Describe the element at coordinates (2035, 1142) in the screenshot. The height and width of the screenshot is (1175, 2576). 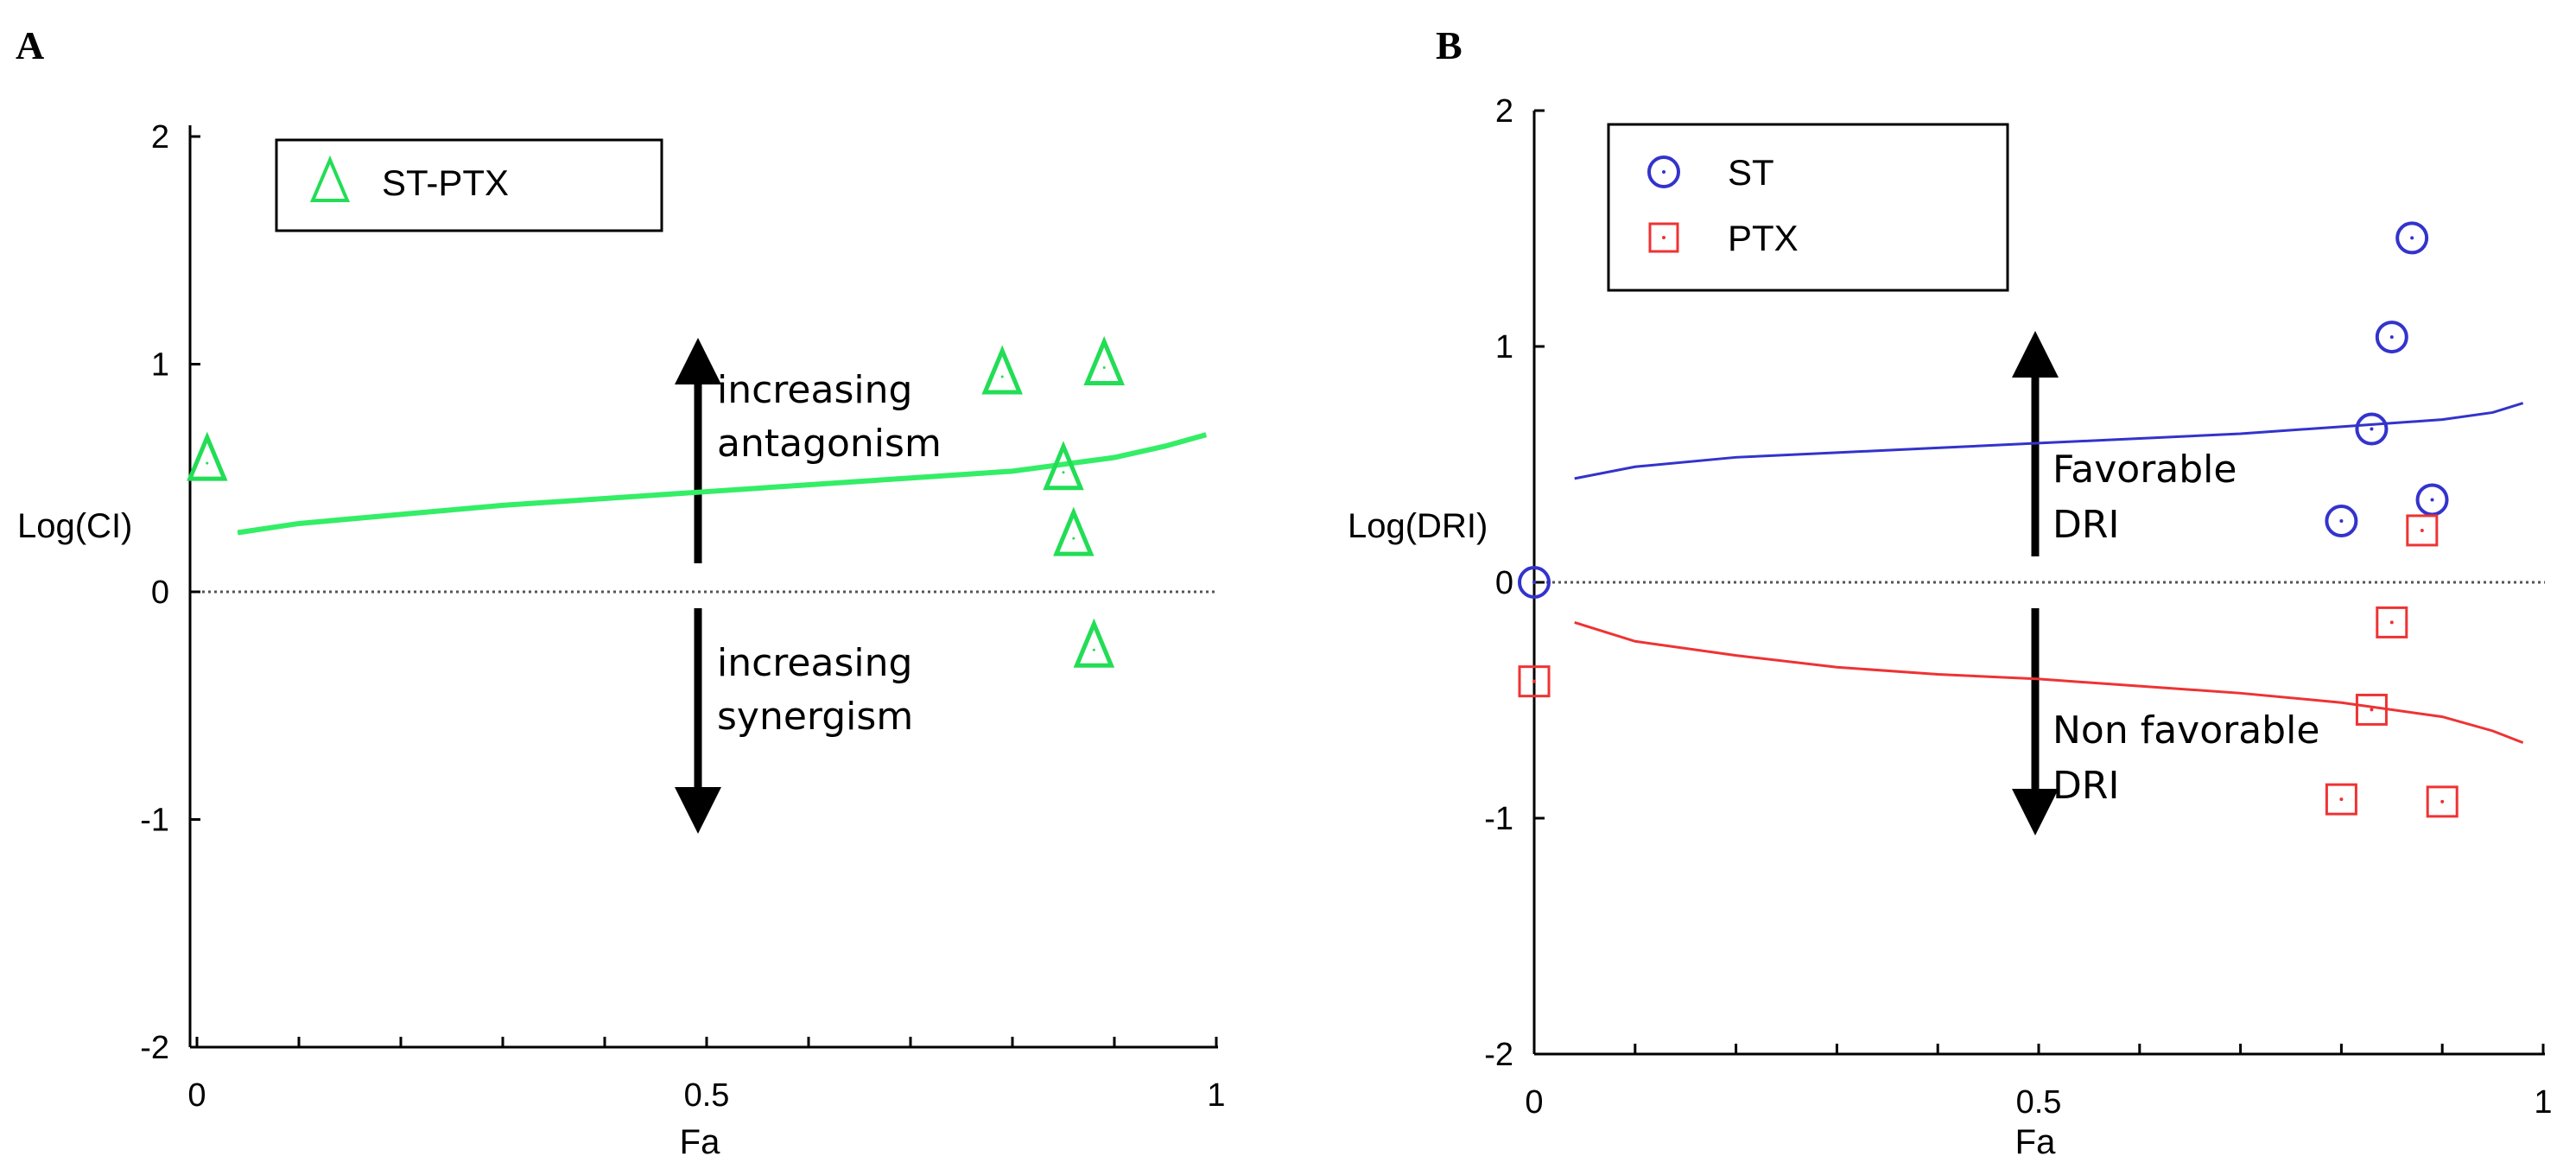
I see `panel-b-x-label: Fa` at that location.